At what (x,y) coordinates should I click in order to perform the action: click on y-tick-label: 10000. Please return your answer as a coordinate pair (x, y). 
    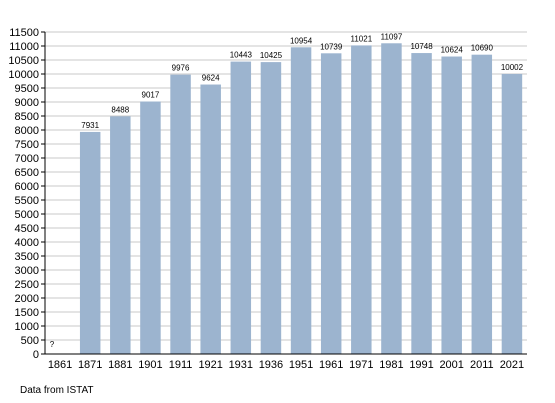
    Looking at the image, I should click on (23, 75).